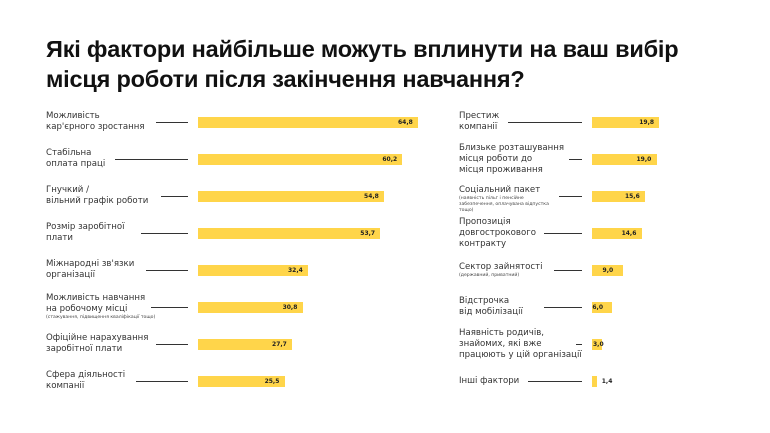 This screenshot has height=433, width=770. I want to click on bar-label-line: Наявність родичів,, so click(501, 332).